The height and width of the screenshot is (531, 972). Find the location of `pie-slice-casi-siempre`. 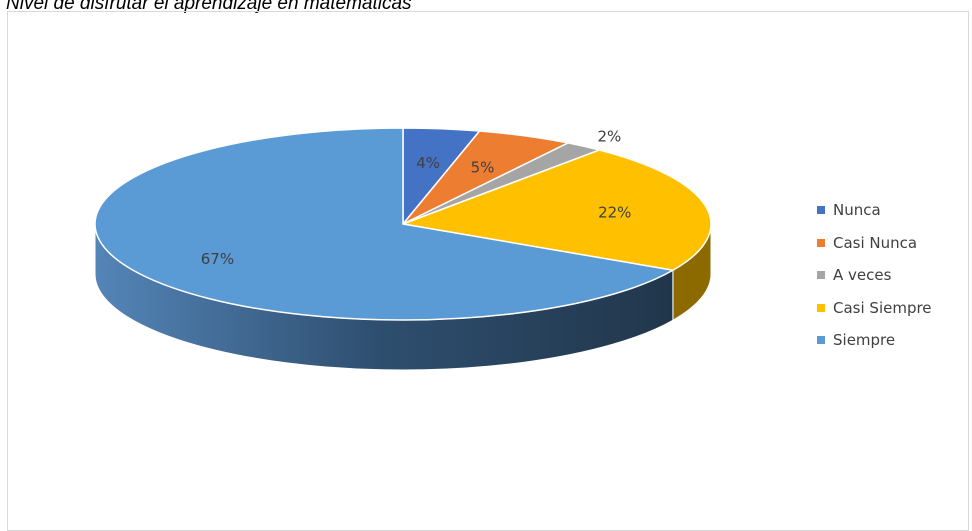

pie-slice-casi-siempre is located at coordinates (556, 210).